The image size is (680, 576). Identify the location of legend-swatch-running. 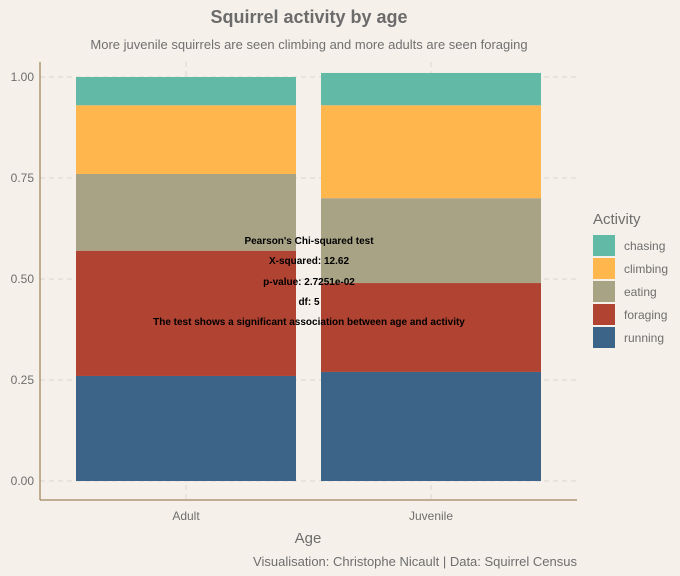
(604, 337).